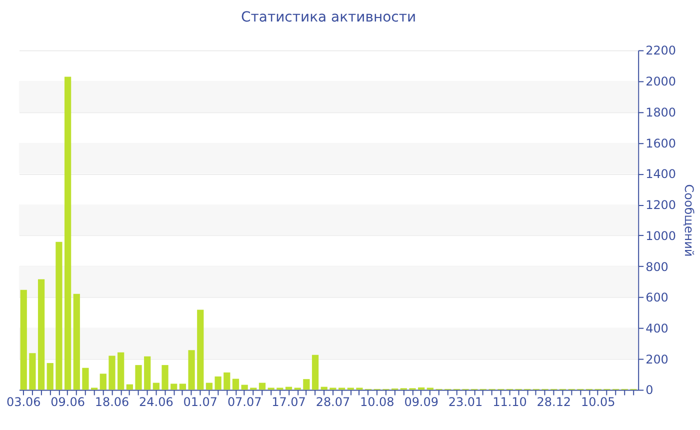 This screenshot has width=700, height=430. I want to click on y-tick-label: 1800, so click(661, 112).